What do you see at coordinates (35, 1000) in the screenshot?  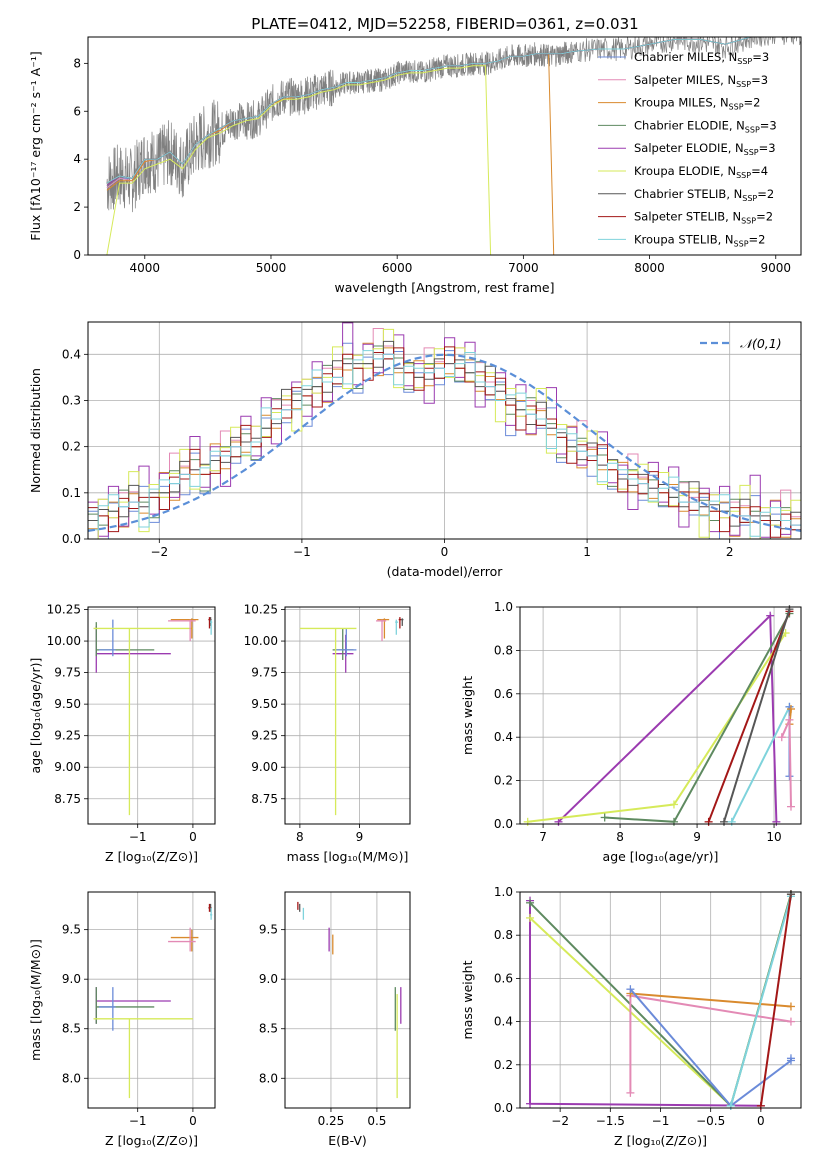 I see `y-axis-label: mass [log₁₀(M/M⊙)]` at bounding box center [35, 1000].